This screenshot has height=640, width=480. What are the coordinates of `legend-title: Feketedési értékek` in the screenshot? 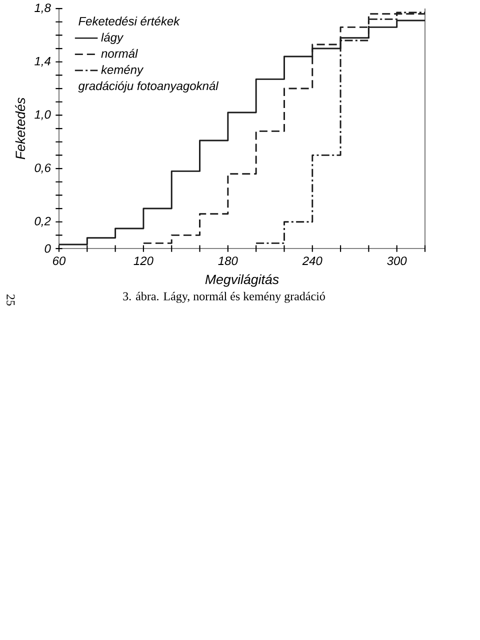 It's located at (129, 21).